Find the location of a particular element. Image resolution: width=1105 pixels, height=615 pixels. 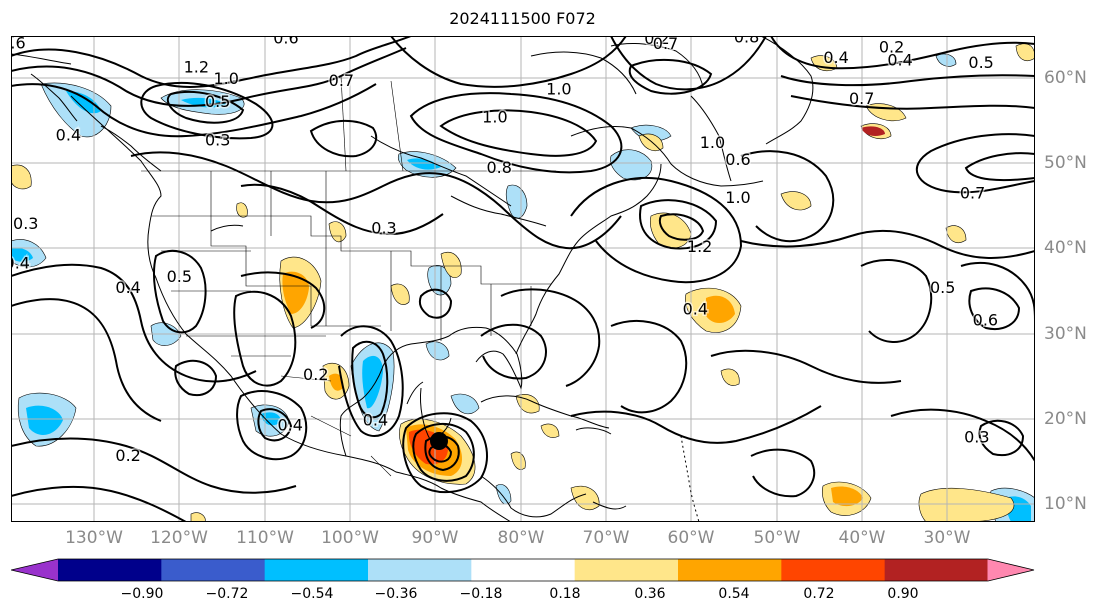

lat-label: 60°N is located at coordinates (1065, 78).